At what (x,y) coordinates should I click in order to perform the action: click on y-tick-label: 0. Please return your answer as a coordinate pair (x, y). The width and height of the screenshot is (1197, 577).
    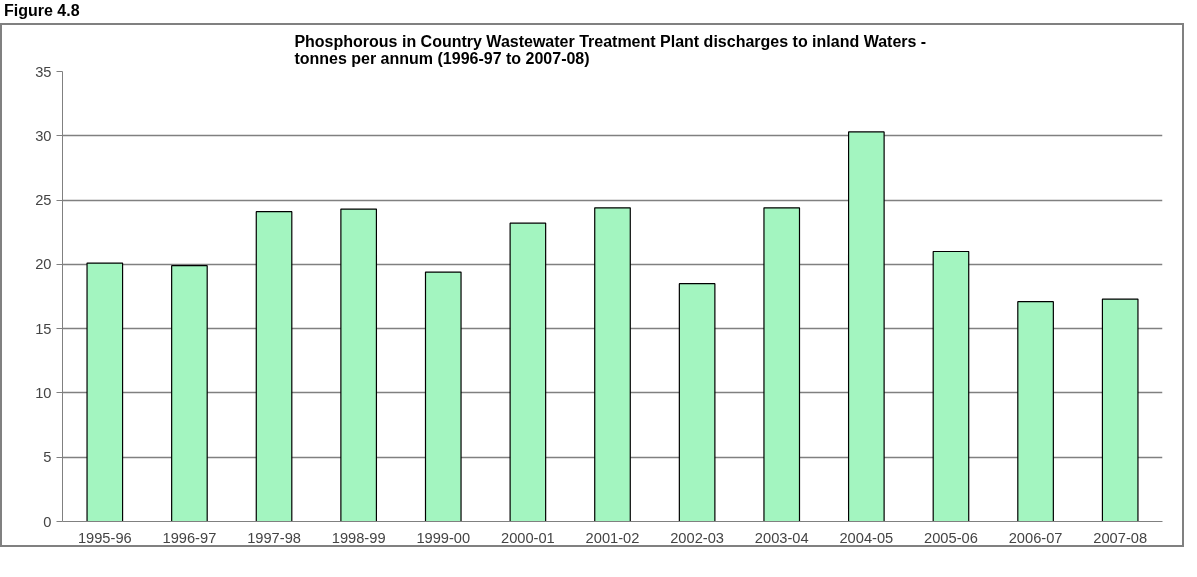
    Looking at the image, I should click on (47, 521).